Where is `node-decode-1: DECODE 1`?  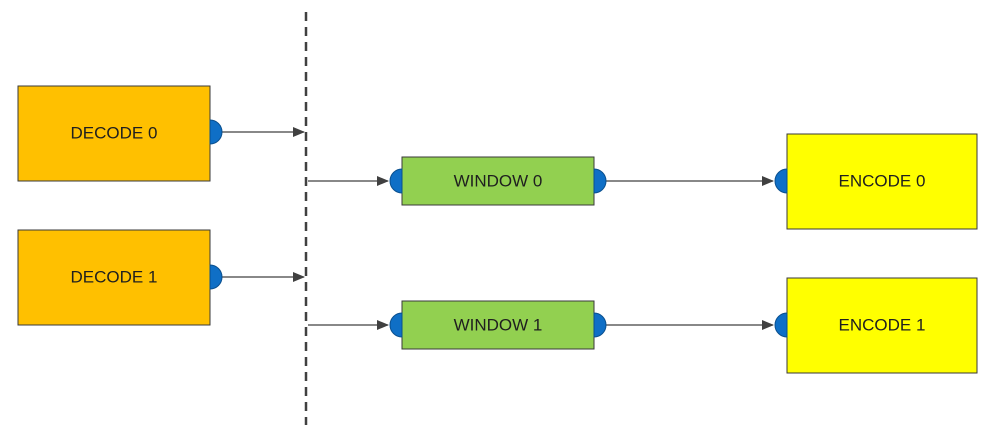
node-decode-1: DECODE 1 is located at coordinates (114, 277).